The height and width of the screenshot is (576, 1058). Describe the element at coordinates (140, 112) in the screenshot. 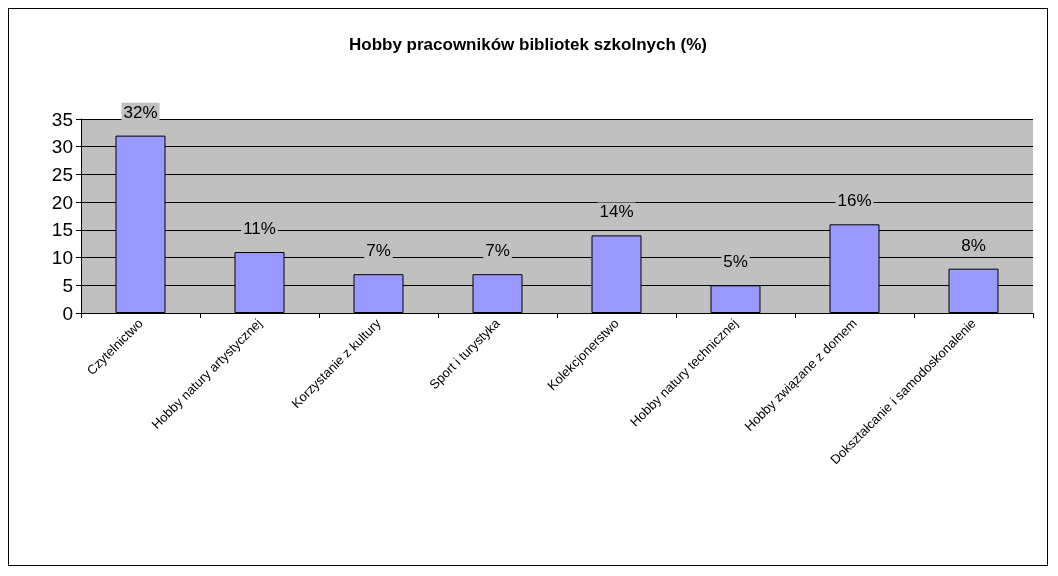

I see `data-label: 32%` at that location.